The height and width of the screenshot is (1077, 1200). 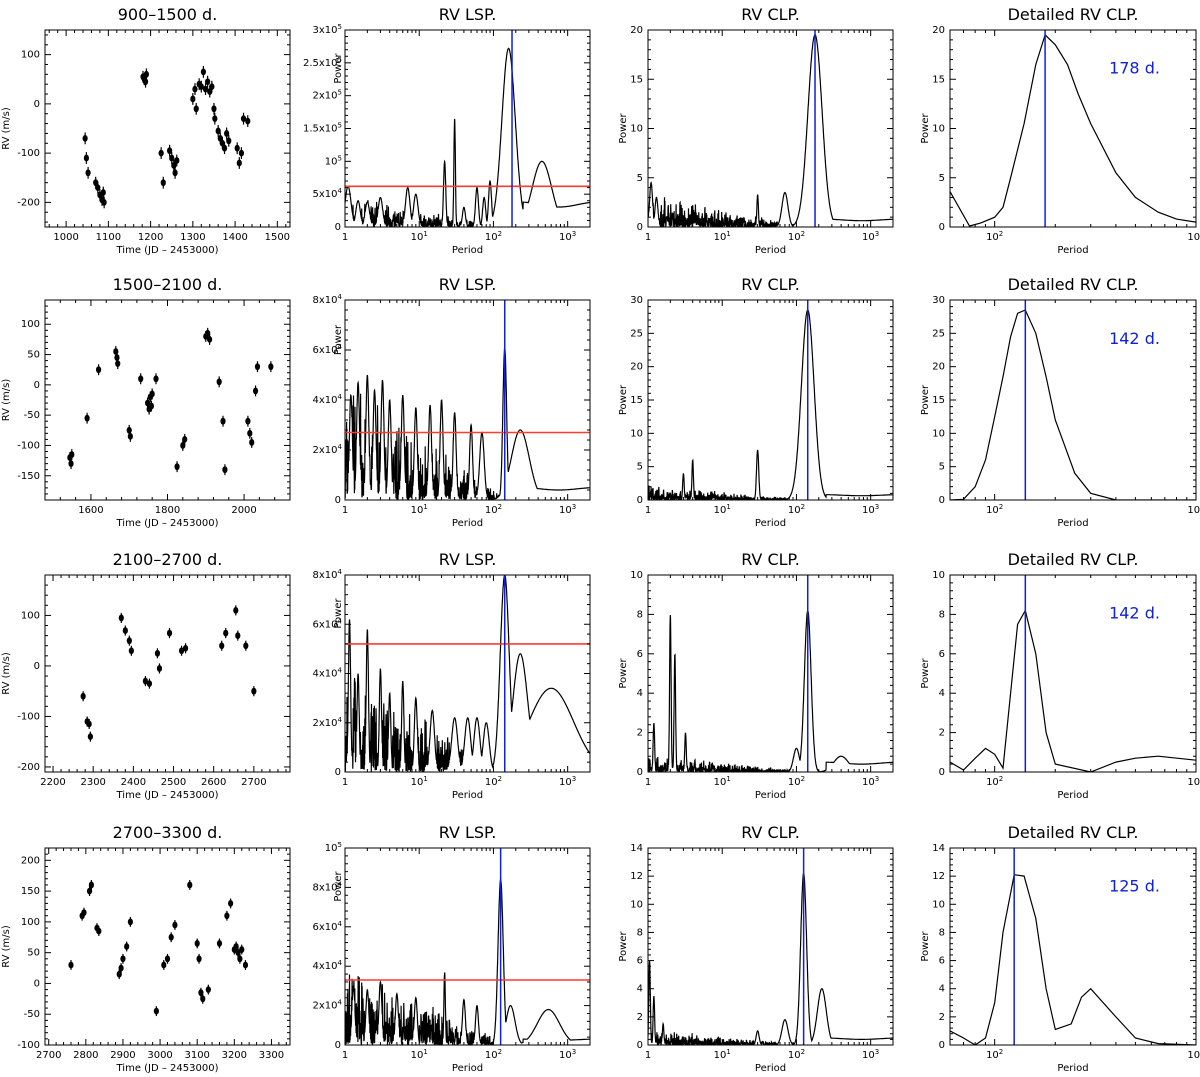 I want to click on y-tick-label: 12, so click(x=938, y=876).